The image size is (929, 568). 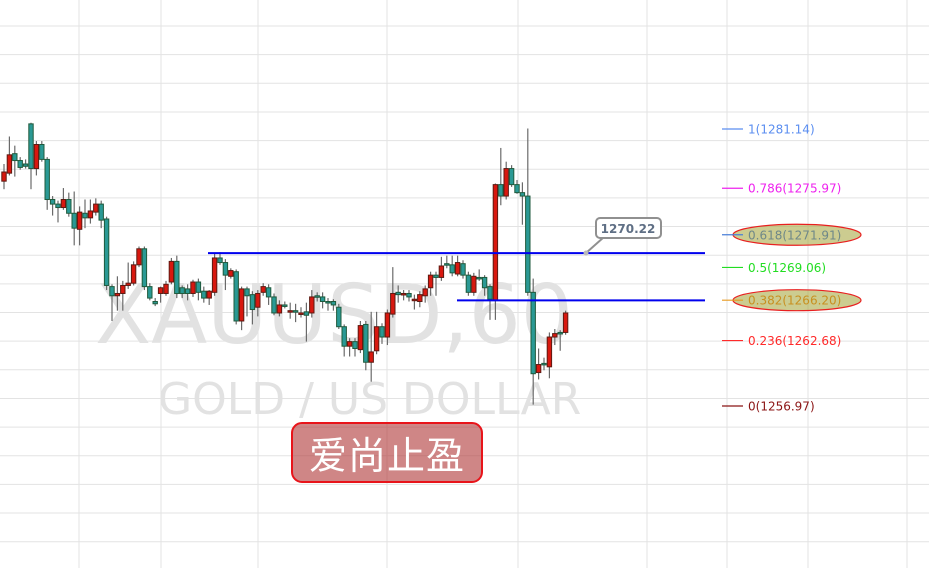 What do you see at coordinates (456, 277) in the screenshot?
I see `horizontal-lines` at bounding box center [456, 277].